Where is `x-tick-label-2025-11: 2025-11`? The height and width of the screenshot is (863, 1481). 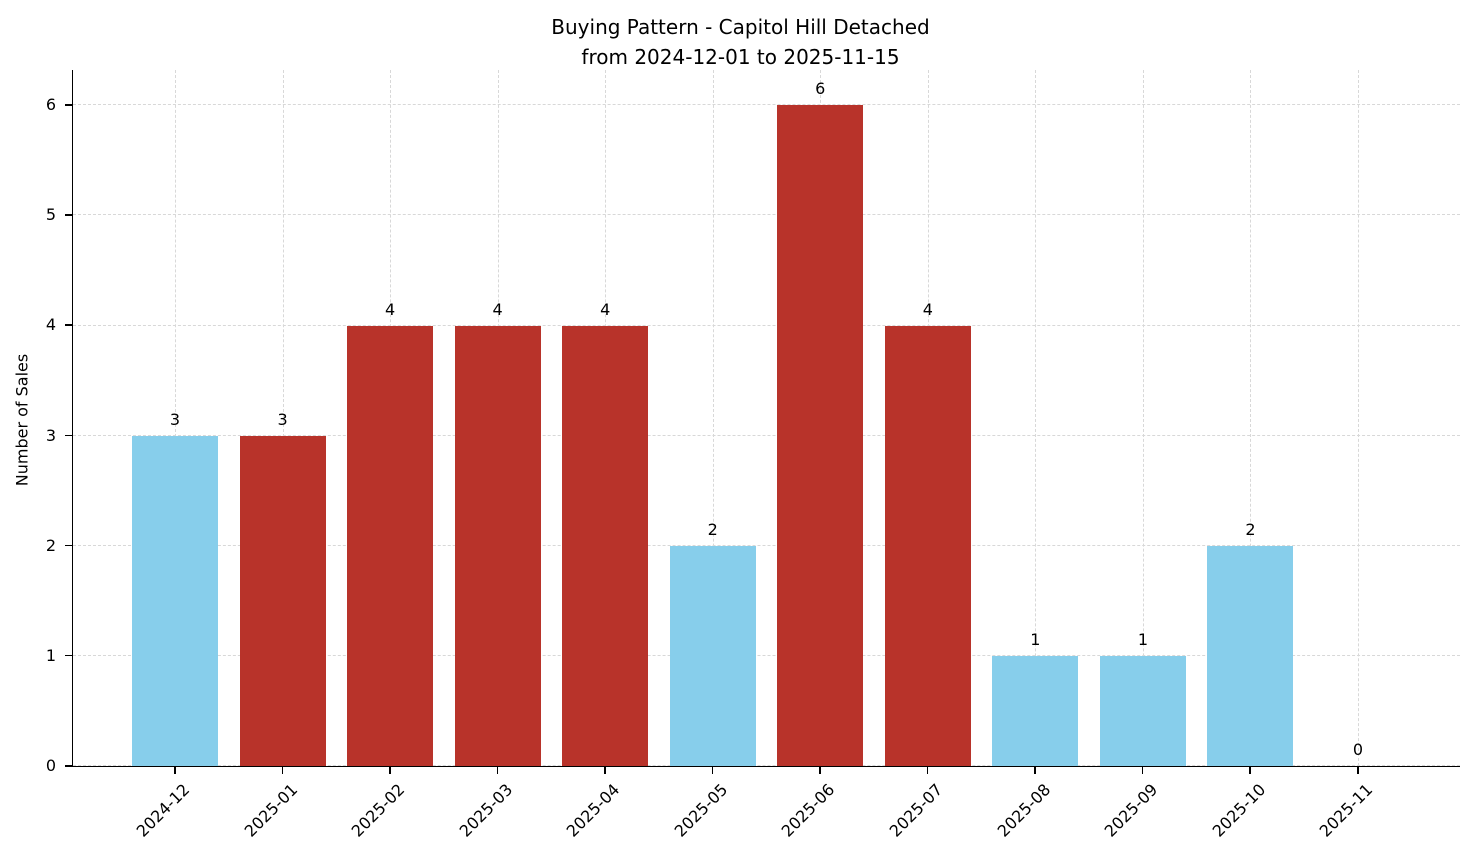 x-tick-label-2025-11: 2025-11 is located at coordinates (1346, 810).